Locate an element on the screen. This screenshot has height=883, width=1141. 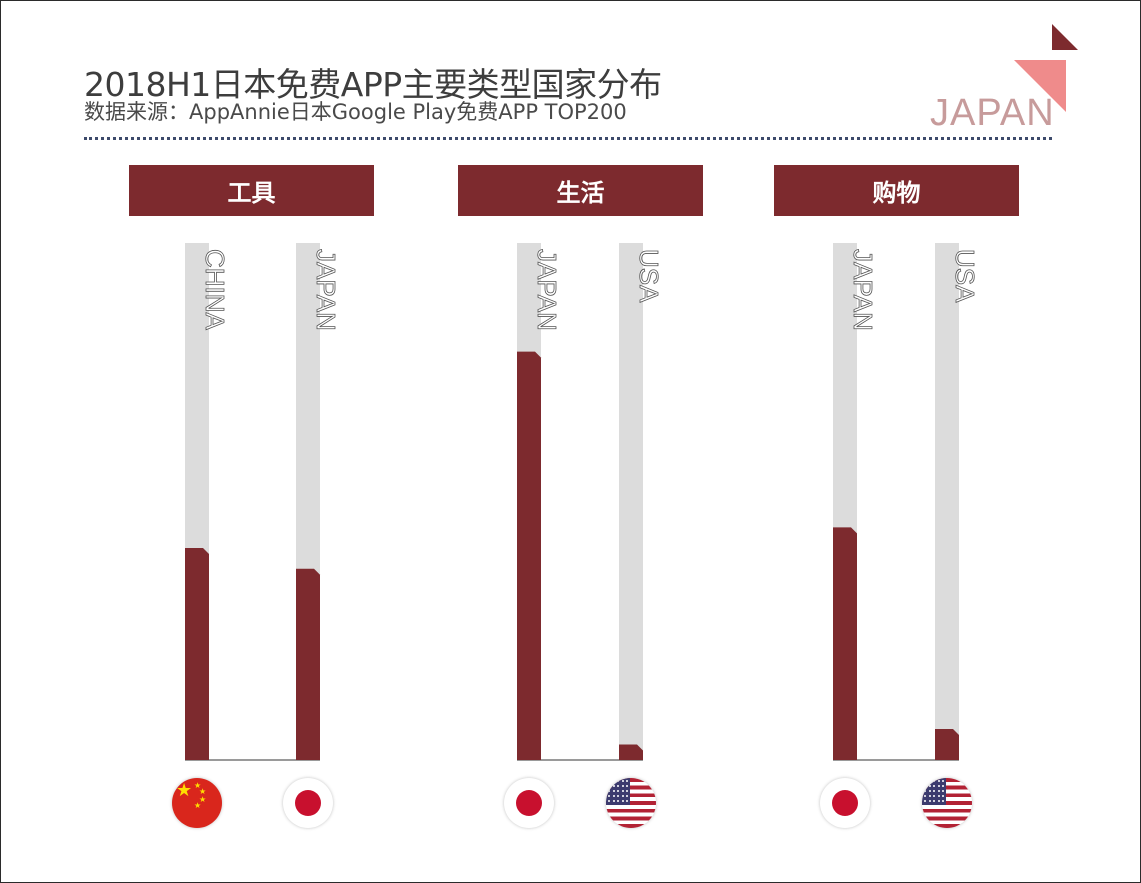
china-flag-icon: ★ ★ ★ ★ ★ is located at coordinates (197, 803).